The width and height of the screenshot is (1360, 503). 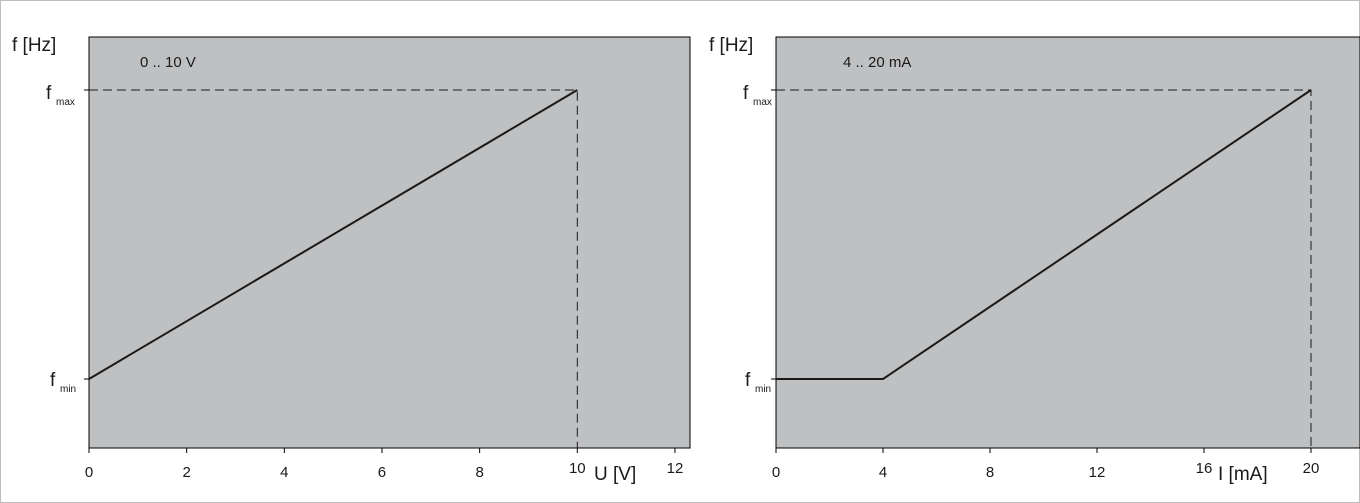 I want to click on x-tick-label: 10, so click(x=577, y=468).